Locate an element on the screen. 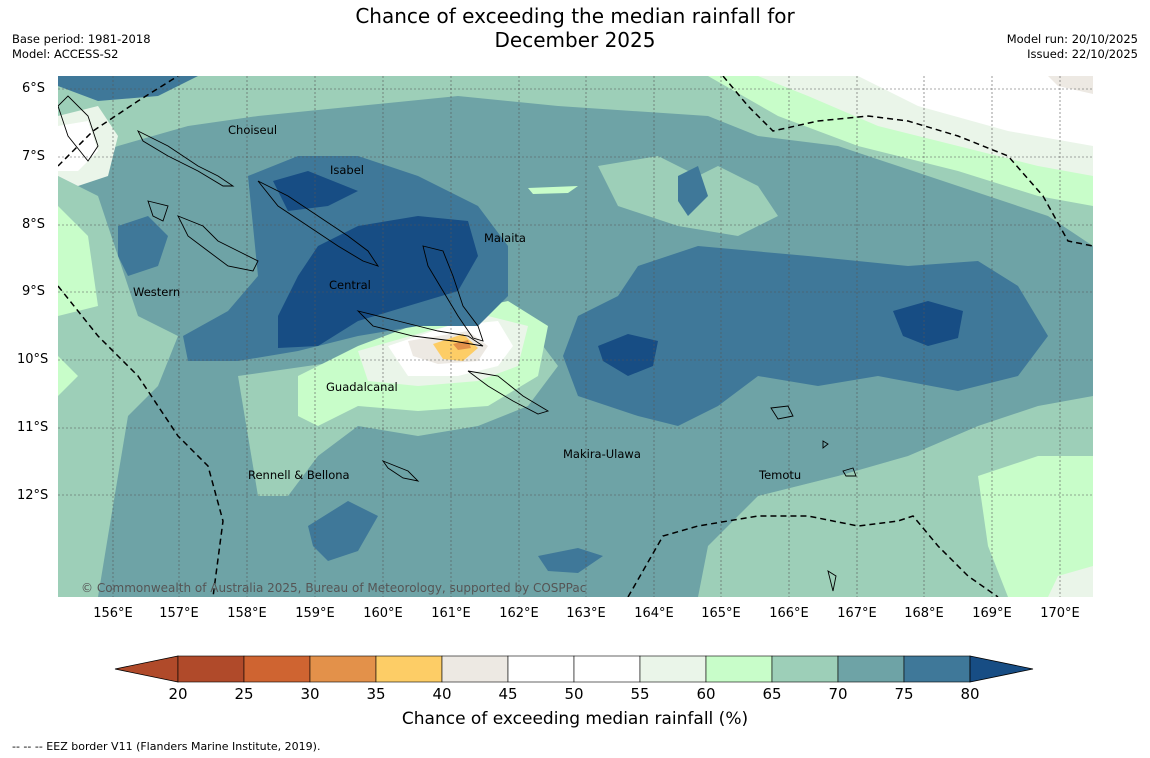 The height and width of the screenshot is (758, 1150). lon-label-165e: 165°E is located at coordinates (721, 613).